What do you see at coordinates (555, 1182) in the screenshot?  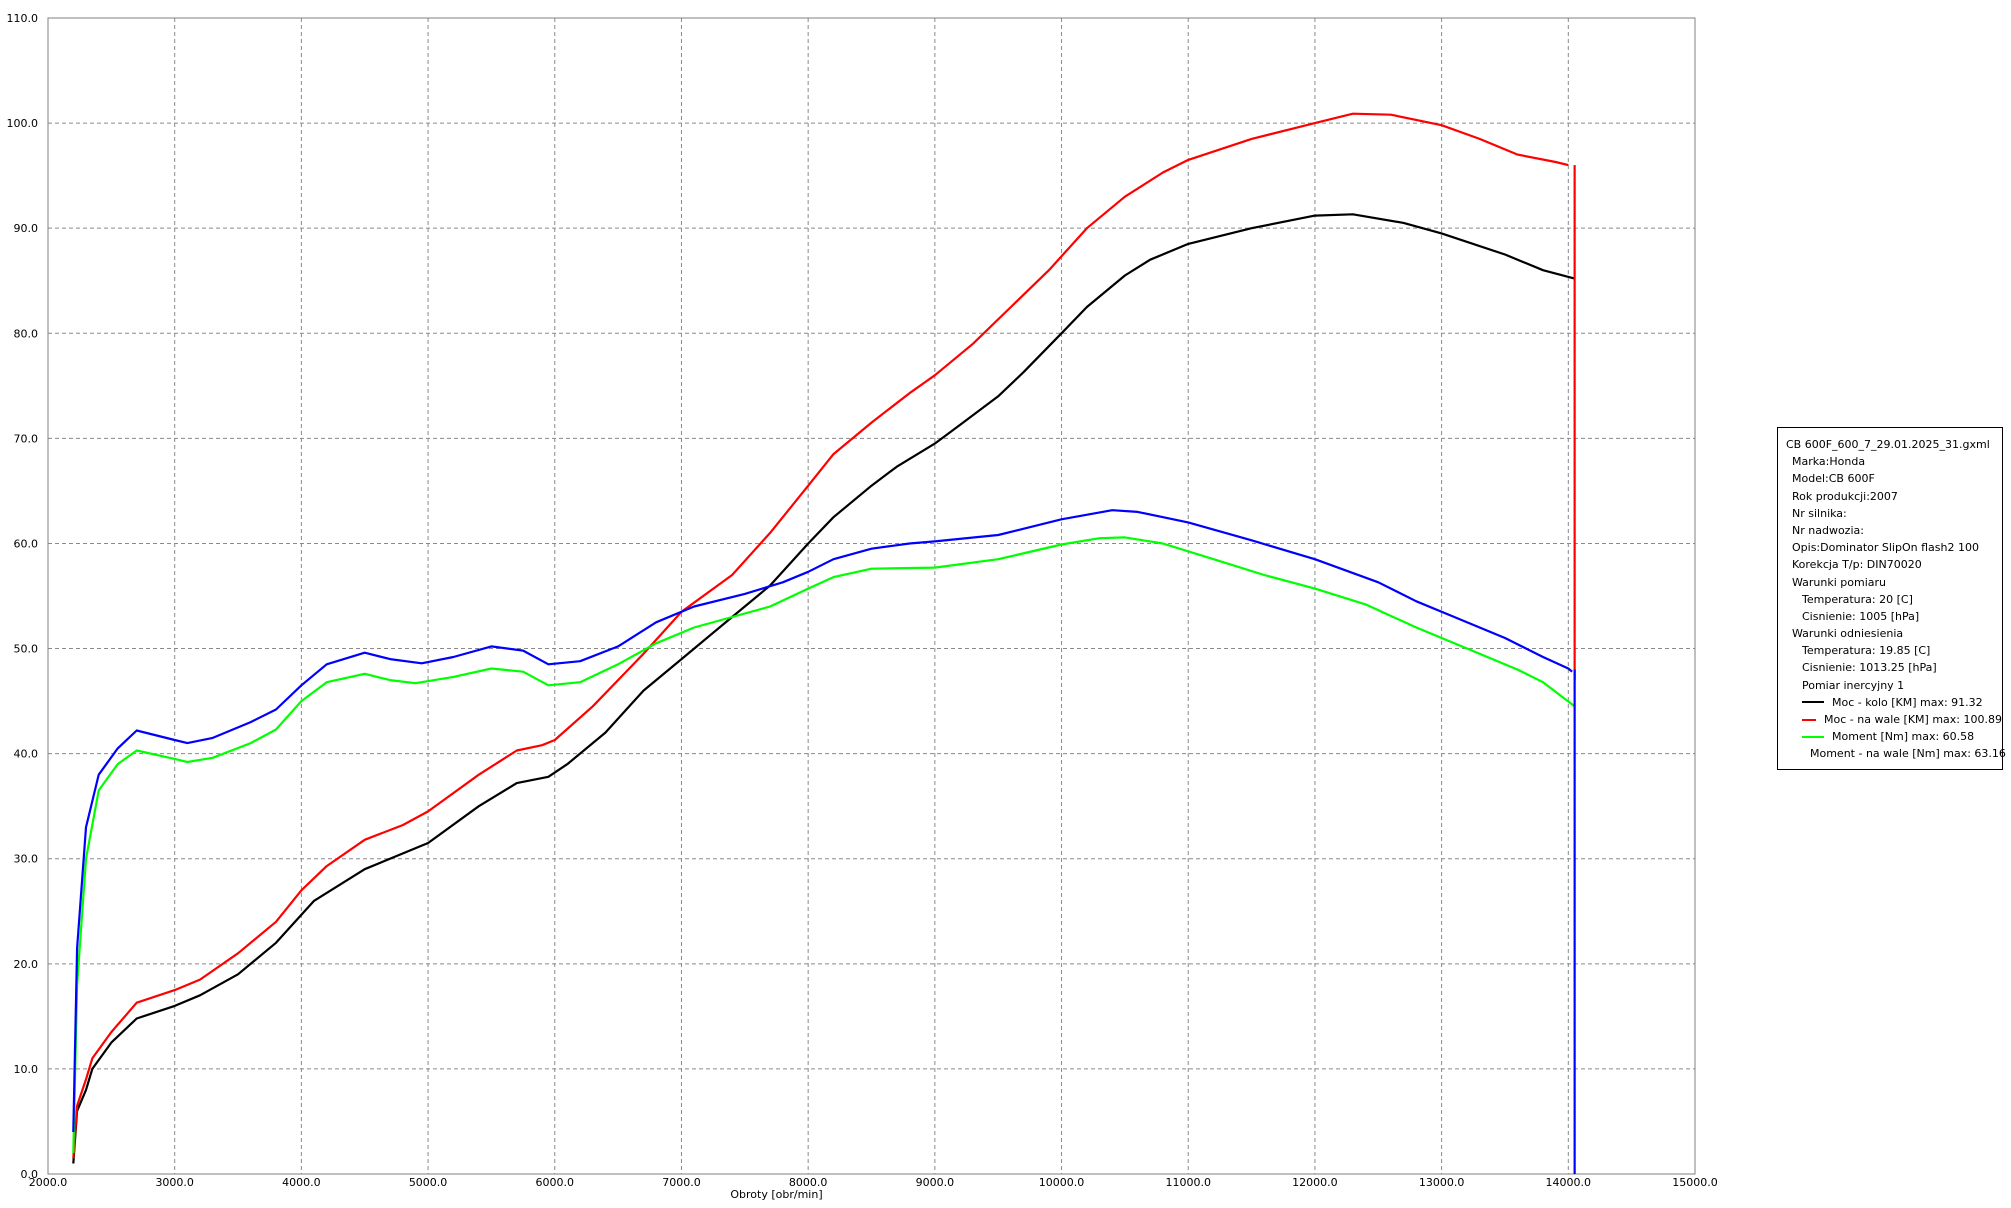 I see `x-tick-label: 6000.0` at bounding box center [555, 1182].